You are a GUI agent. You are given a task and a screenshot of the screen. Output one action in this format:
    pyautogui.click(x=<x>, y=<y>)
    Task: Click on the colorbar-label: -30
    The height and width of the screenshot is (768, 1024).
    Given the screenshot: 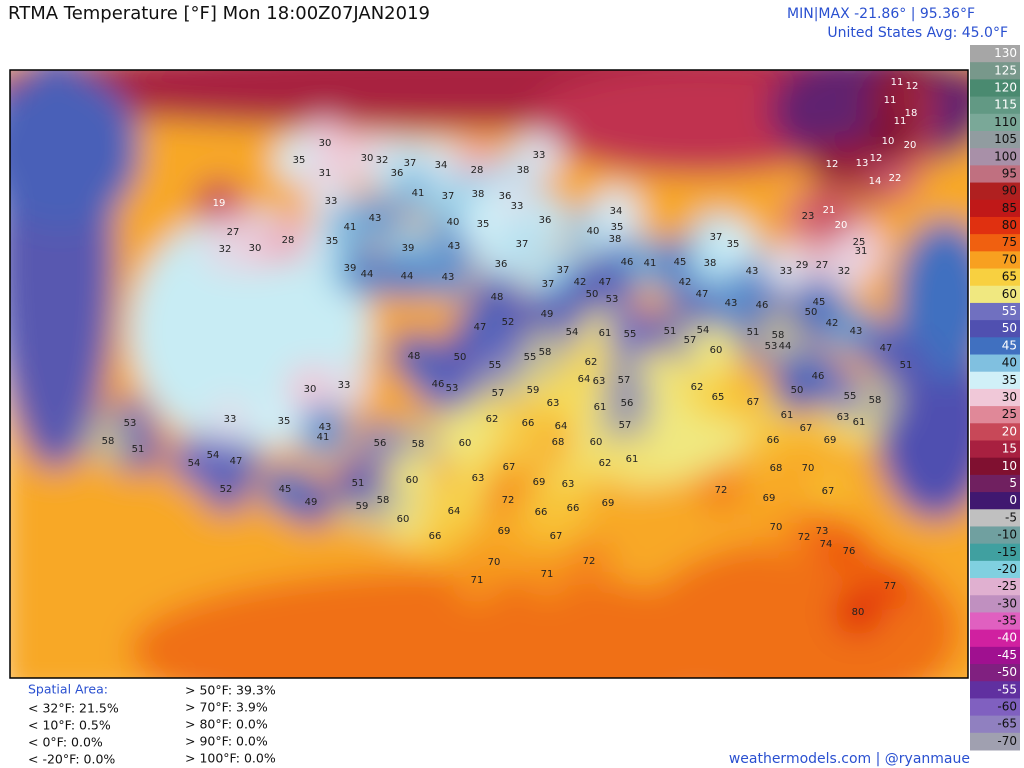 What is the action you would take?
    pyautogui.click(x=1007, y=603)
    